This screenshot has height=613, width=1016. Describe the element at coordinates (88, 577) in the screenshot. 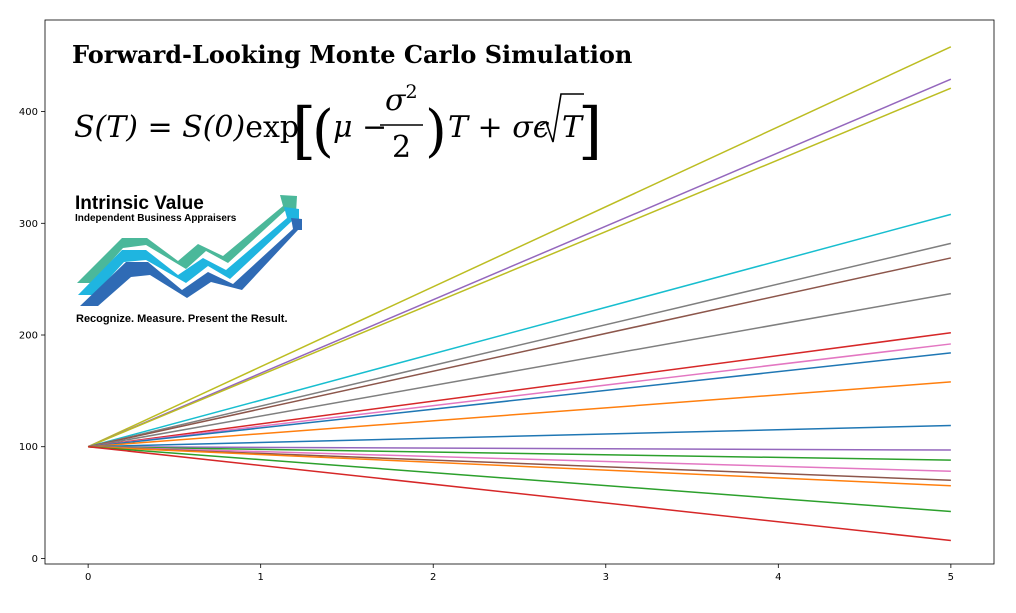

I see `x-tick-label: 0` at that location.